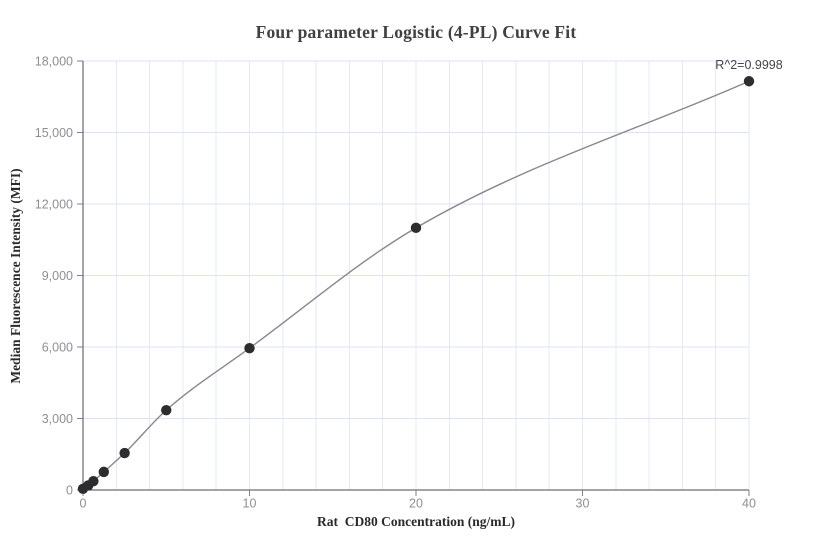  What do you see at coordinates (54, 205) in the screenshot?
I see `y-tick-label: 12,000` at bounding box center [54, 205].